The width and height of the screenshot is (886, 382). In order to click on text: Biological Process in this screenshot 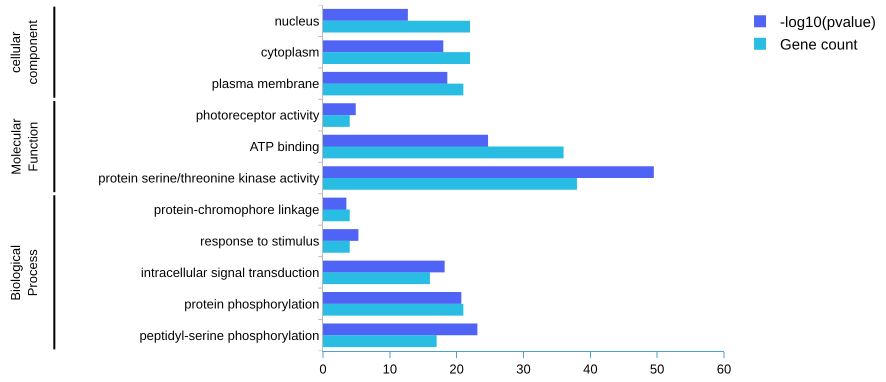, I will do `click(24, 272)`.